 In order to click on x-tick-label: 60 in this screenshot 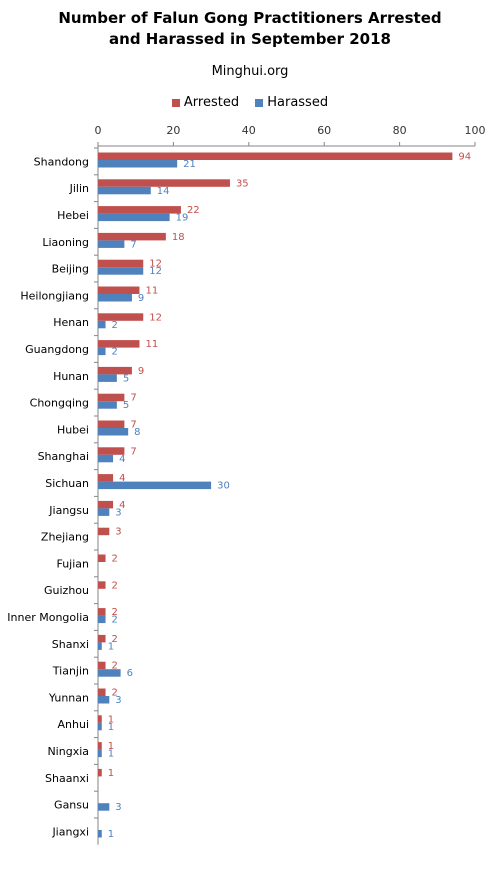, I will do `click(324, 130)`.